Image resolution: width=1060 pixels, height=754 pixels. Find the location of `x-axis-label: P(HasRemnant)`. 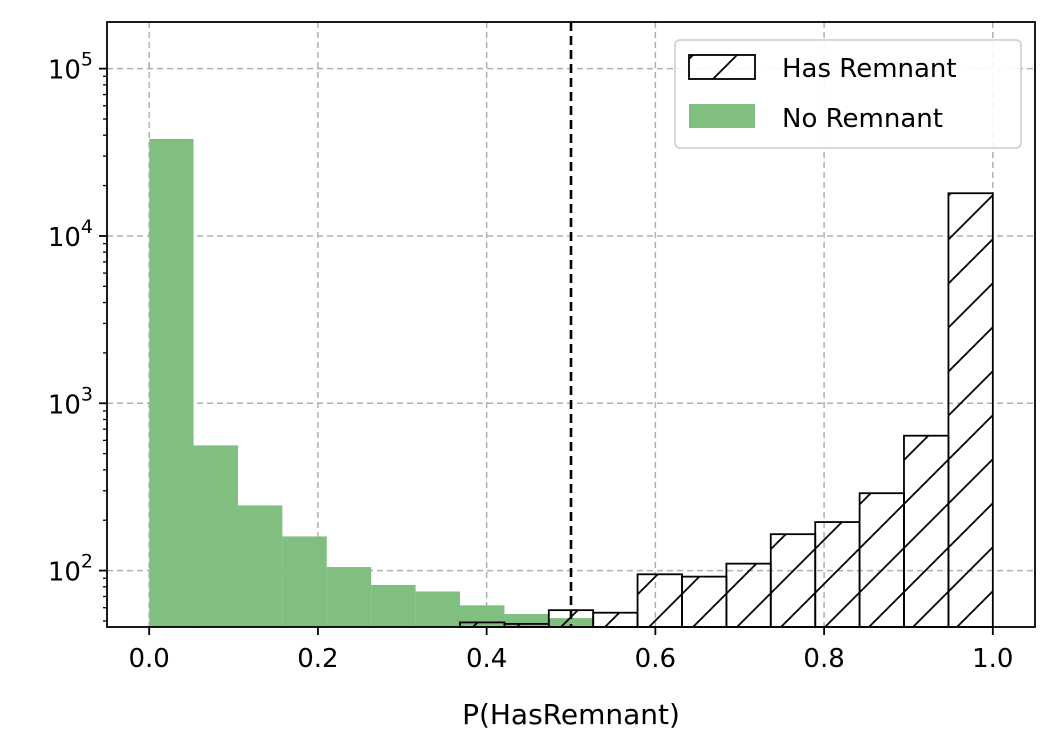

x-axis-label: P(HasRemnant) is located at coordinates (571, 714).